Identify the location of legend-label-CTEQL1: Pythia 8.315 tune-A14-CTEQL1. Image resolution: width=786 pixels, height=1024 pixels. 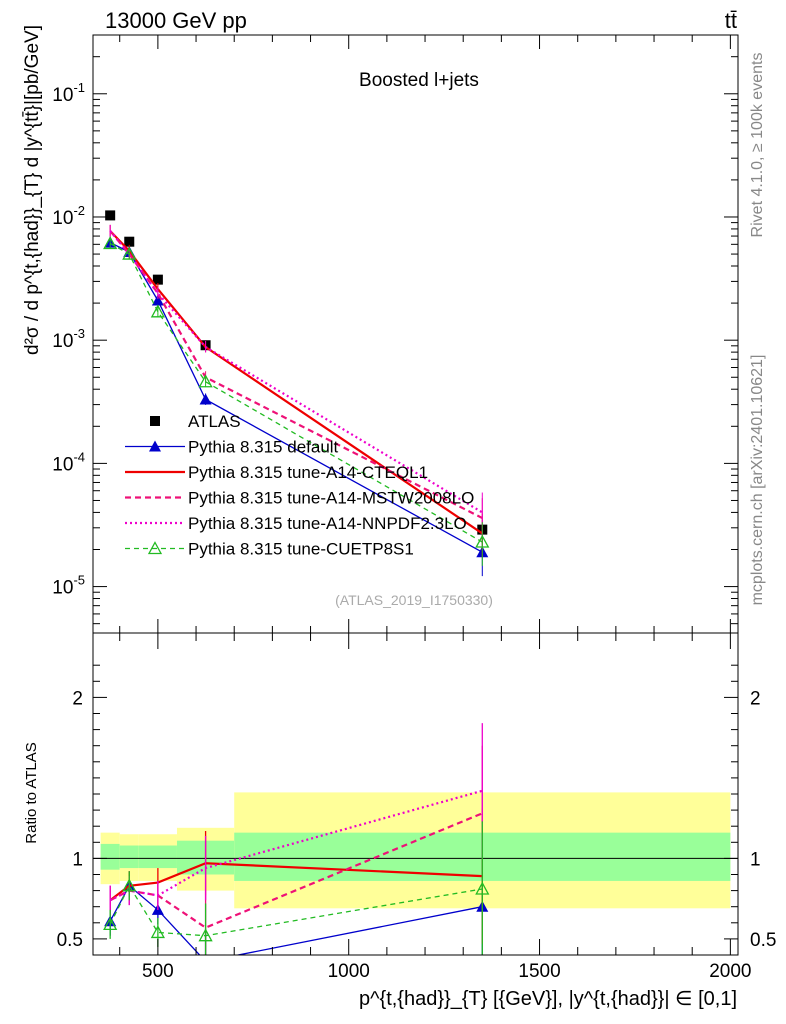
(308, 472).